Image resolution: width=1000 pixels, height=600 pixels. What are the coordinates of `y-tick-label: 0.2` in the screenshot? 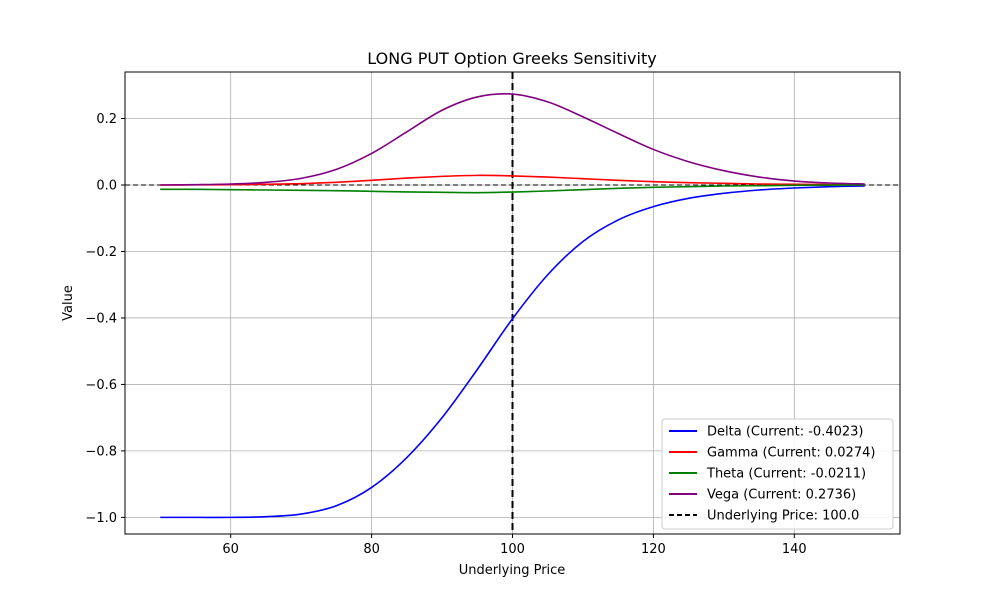 It's located at (106, 119).